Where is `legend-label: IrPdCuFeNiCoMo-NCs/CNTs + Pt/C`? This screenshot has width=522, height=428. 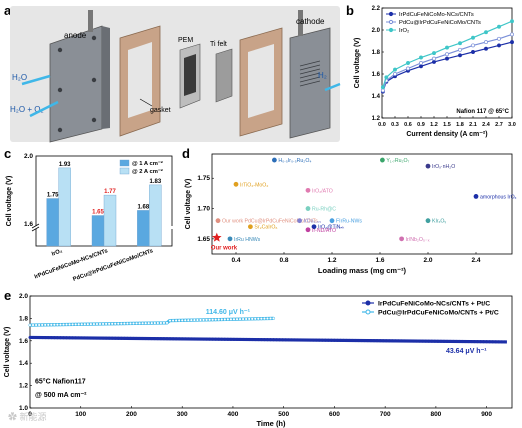 legend-label: IrPdCuFeNiCoMo-NCs/CNTs + Pt/C is located at coordinates (434, 304).